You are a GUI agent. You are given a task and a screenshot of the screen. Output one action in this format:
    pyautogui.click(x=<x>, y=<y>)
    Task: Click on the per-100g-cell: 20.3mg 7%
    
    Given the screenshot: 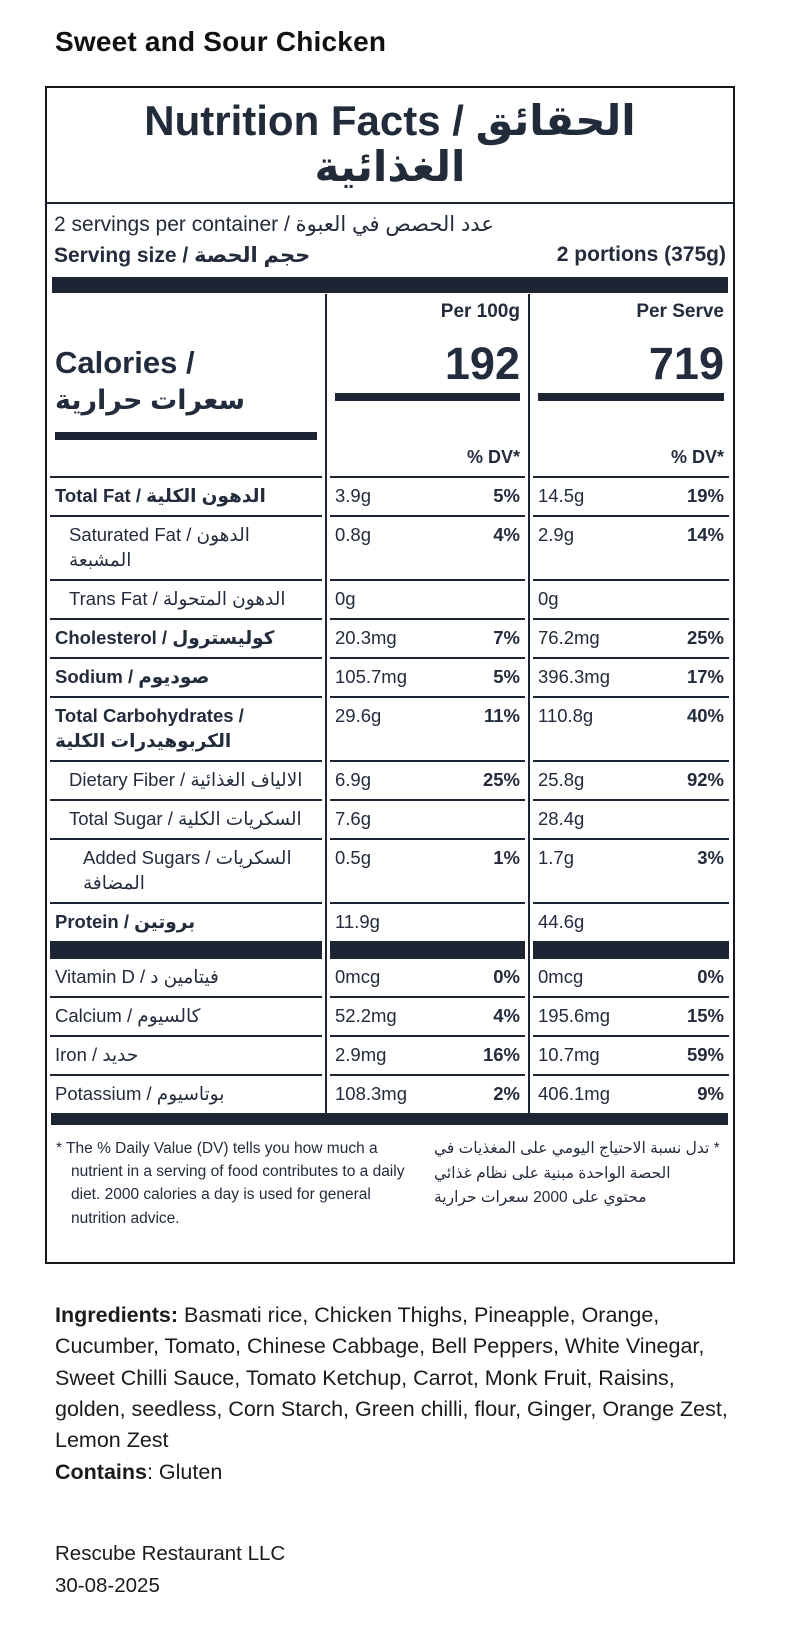 What is the action you would take?
    pyautogui.click(x=426, y=638)
    